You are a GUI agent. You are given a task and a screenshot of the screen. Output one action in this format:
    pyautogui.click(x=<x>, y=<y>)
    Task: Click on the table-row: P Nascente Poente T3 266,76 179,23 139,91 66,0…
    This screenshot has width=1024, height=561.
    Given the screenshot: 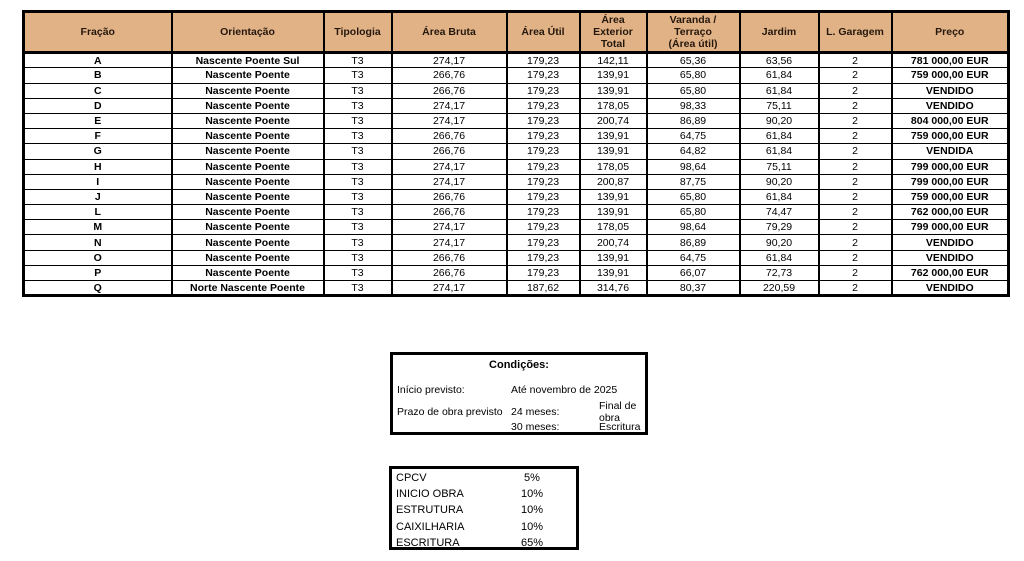 What is the action you would take?
    pyautogui.click(x=516, y=272)
    